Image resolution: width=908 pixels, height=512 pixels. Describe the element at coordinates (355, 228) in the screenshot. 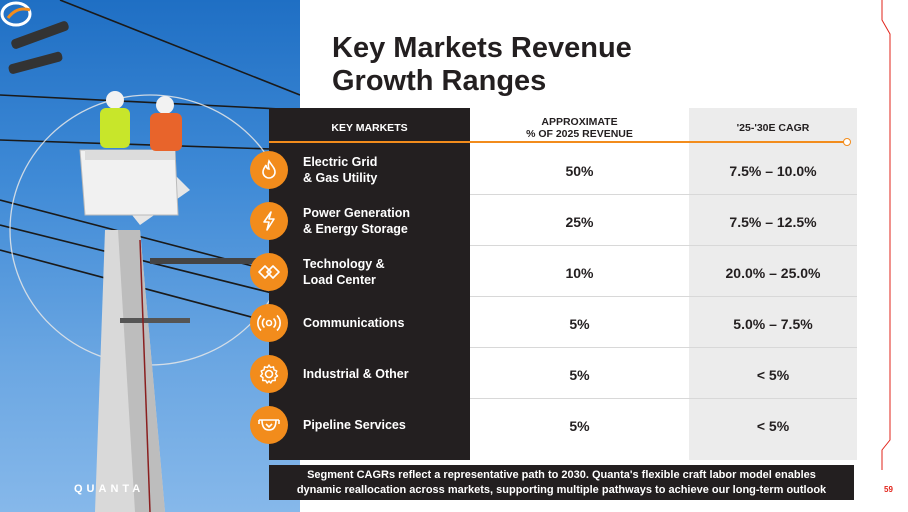

I see `market-label-line-2: & Energy Storage` at that location.